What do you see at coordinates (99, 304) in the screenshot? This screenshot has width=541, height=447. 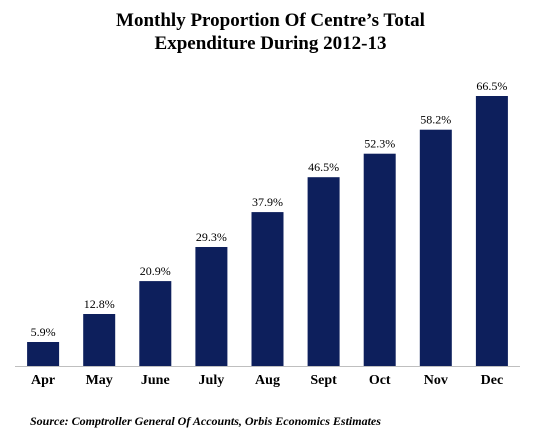 I see `data-label-may: 12.8%` at bounding box center [99, 304].